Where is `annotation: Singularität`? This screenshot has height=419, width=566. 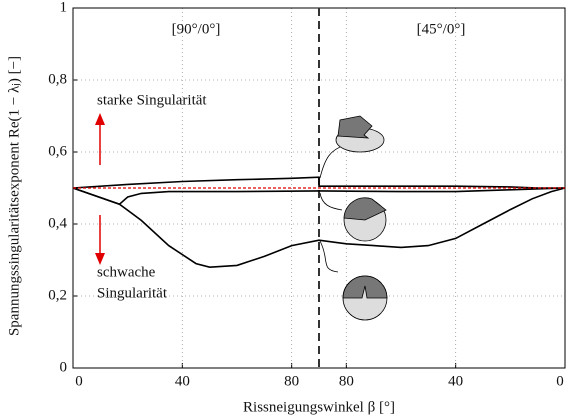
annotation: Singularität is located at coordinates (132, 293).